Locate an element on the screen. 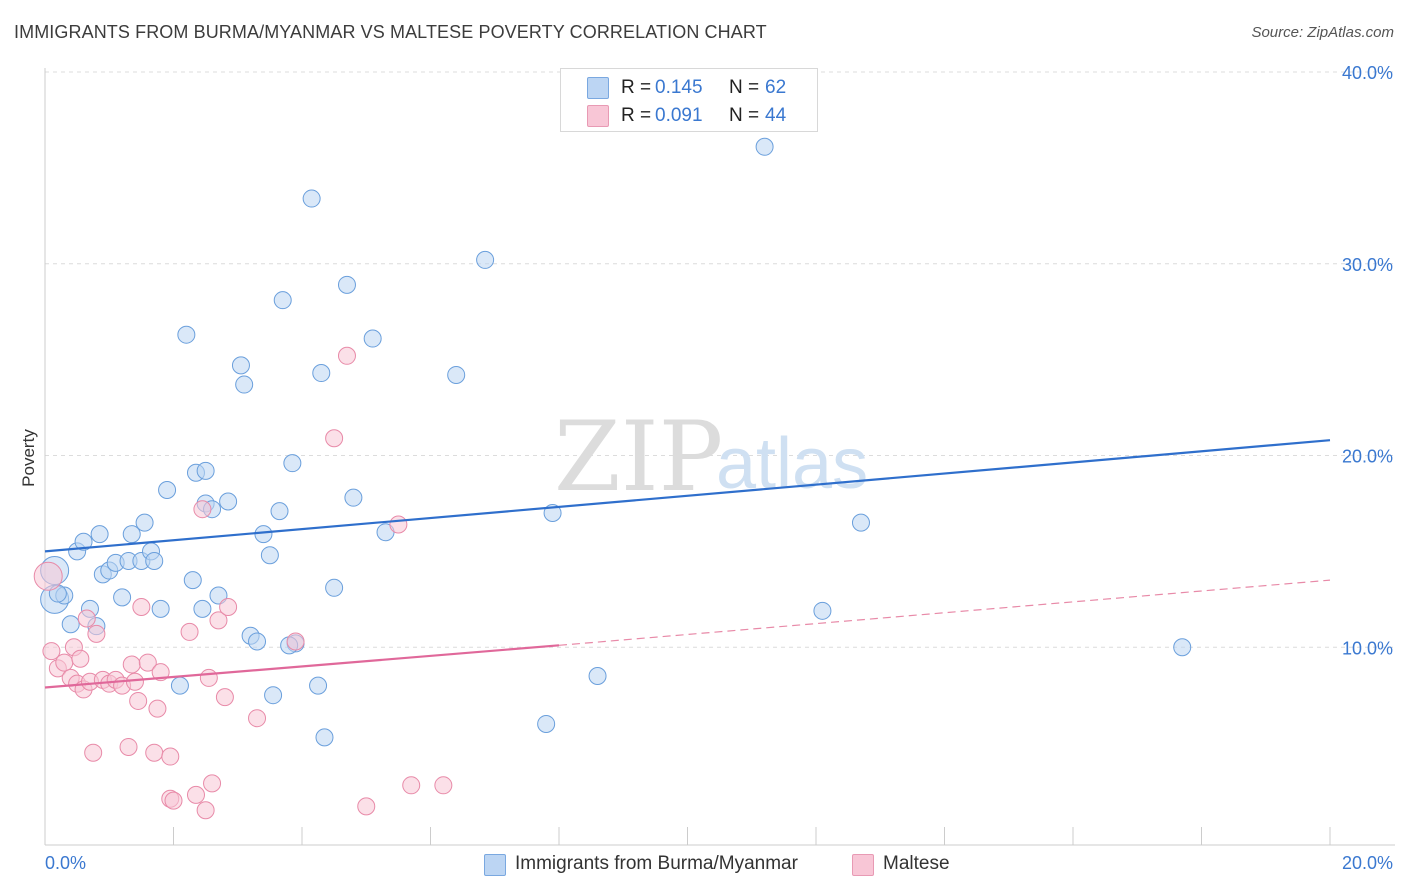  trend-line-extension is located at coordinates (944, 612).